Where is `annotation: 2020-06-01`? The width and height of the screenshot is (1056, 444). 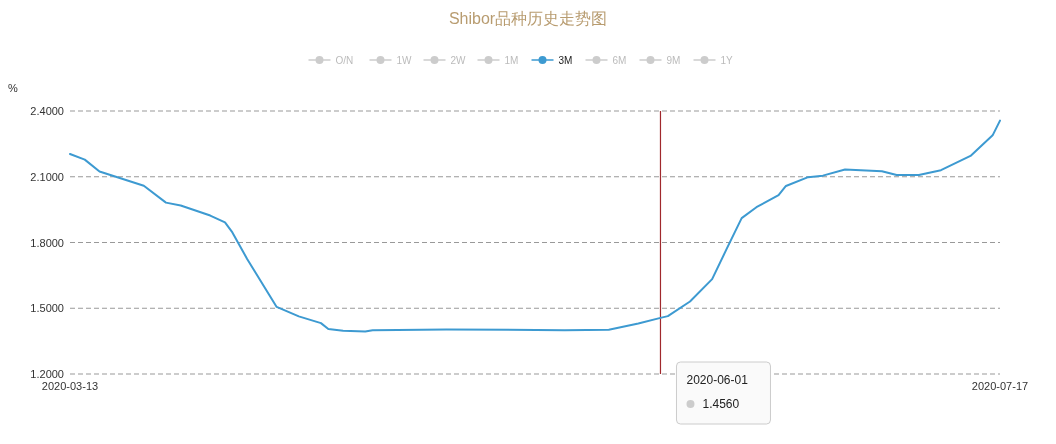
annotation: 2020-06-01 is located at coordinates (717, 380).